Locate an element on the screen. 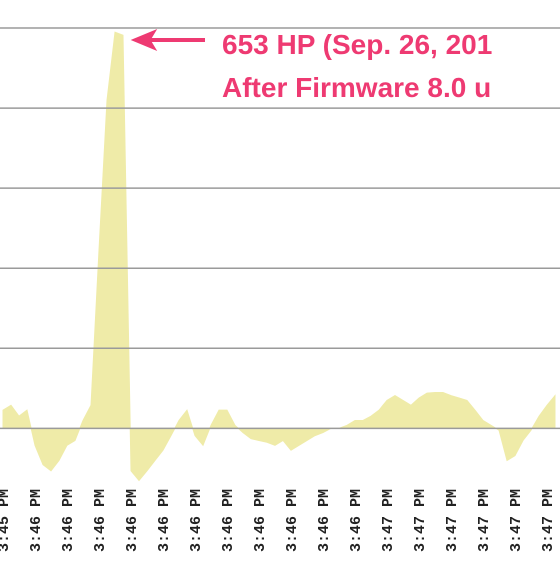  x-tick-label: 3:45 PM is located at coordinates (6, 520).